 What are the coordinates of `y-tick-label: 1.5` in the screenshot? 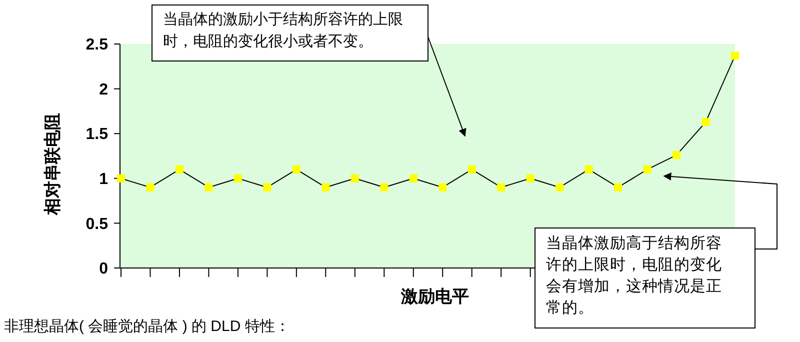 It's located at (97, 135).